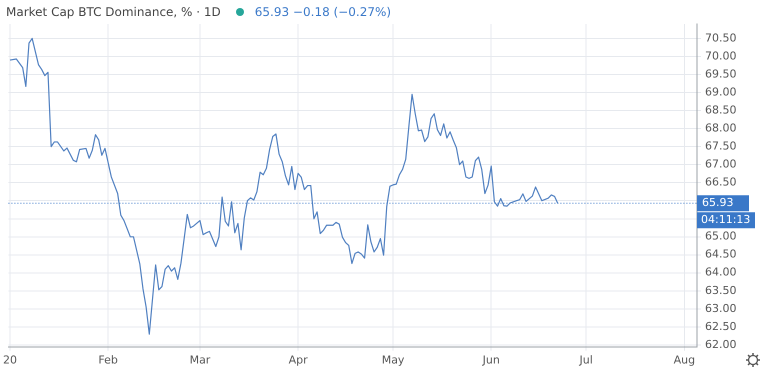  What do you see at coordinates (720, 73) in the screenshot?
I see `y-tick-label: 69.50` at bounding box center [720, 73].